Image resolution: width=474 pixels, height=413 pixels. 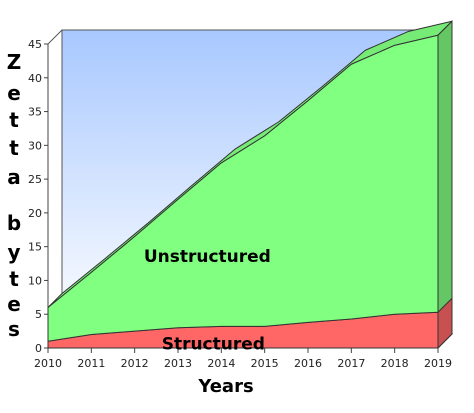 What do you see at coordinates (14, 329) in the screenshot?
I see `y-axis-title-letter: s` at bounding box center [14, 329].